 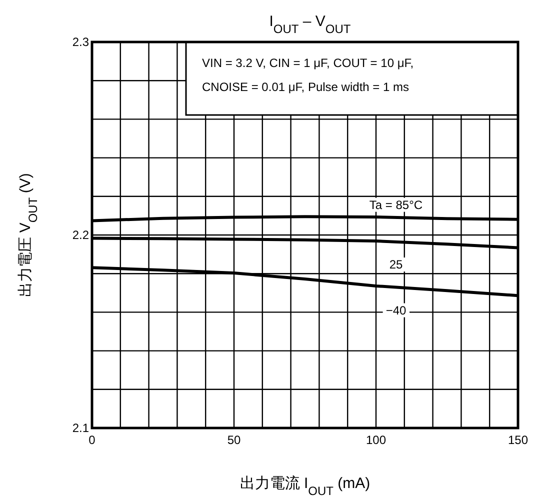 What do you see at coordinates (396, 310) in the screenshot?
I see `annotation: −40` at bounding box center [396, 310].